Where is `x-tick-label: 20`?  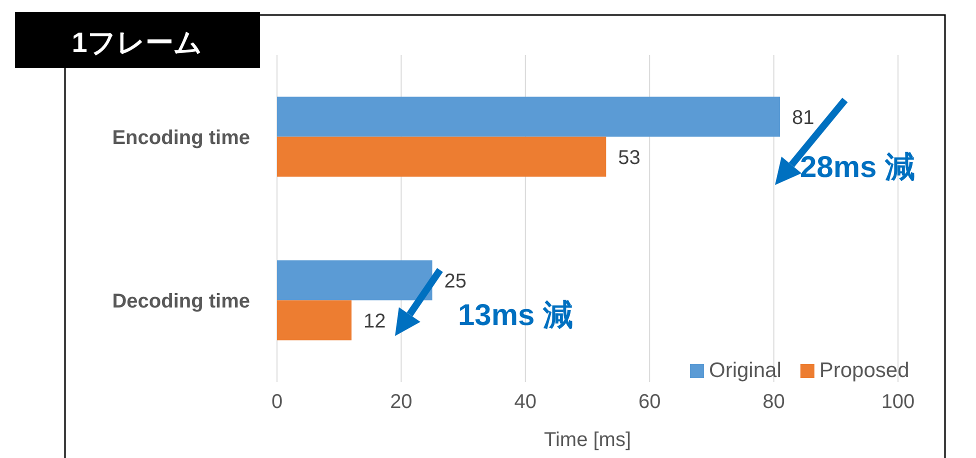 x-tick-label: 20 is located at coordinates (401, 402).